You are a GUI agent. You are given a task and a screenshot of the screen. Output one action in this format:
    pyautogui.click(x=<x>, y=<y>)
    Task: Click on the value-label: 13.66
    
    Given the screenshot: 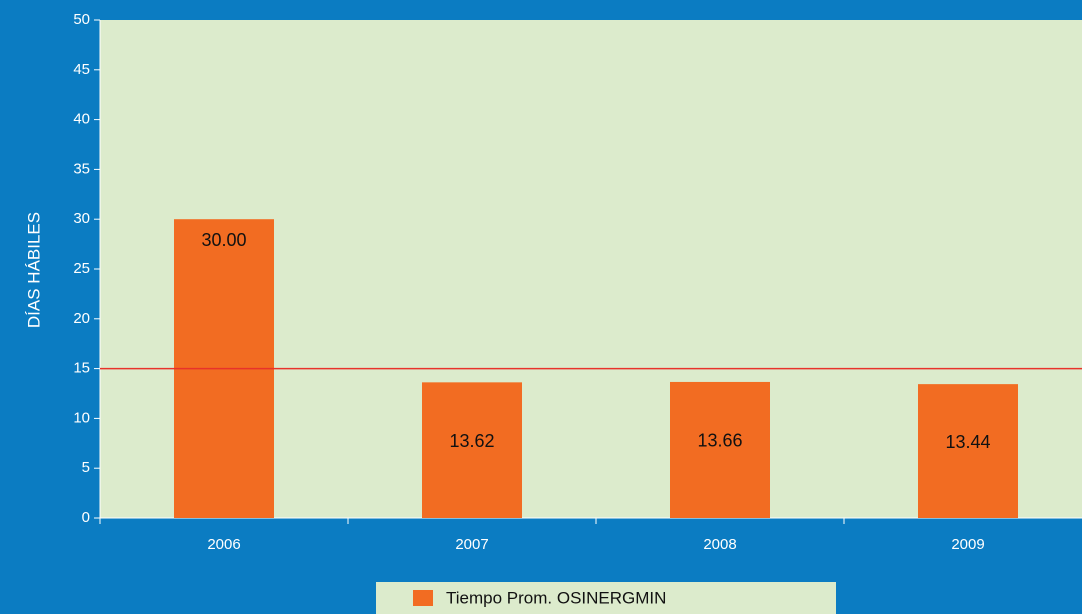 What is the action you would take?
    pyautogui.click(x=719, y=441)
    